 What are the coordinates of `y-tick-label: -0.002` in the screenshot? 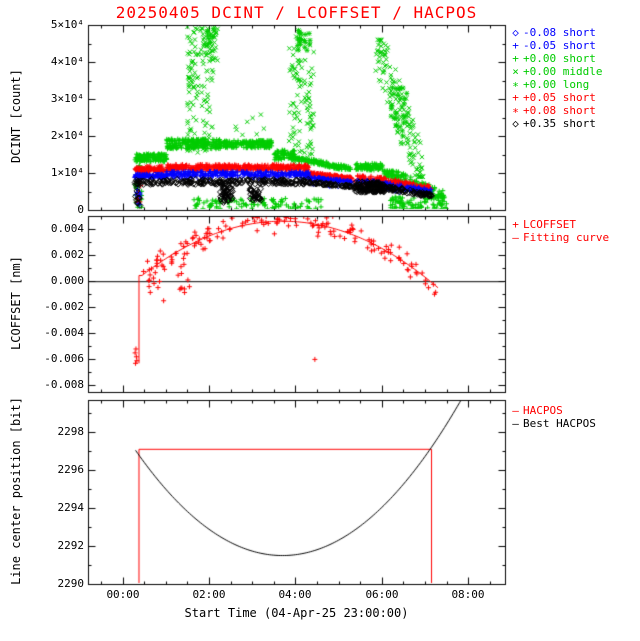 It's located at (64, 306).